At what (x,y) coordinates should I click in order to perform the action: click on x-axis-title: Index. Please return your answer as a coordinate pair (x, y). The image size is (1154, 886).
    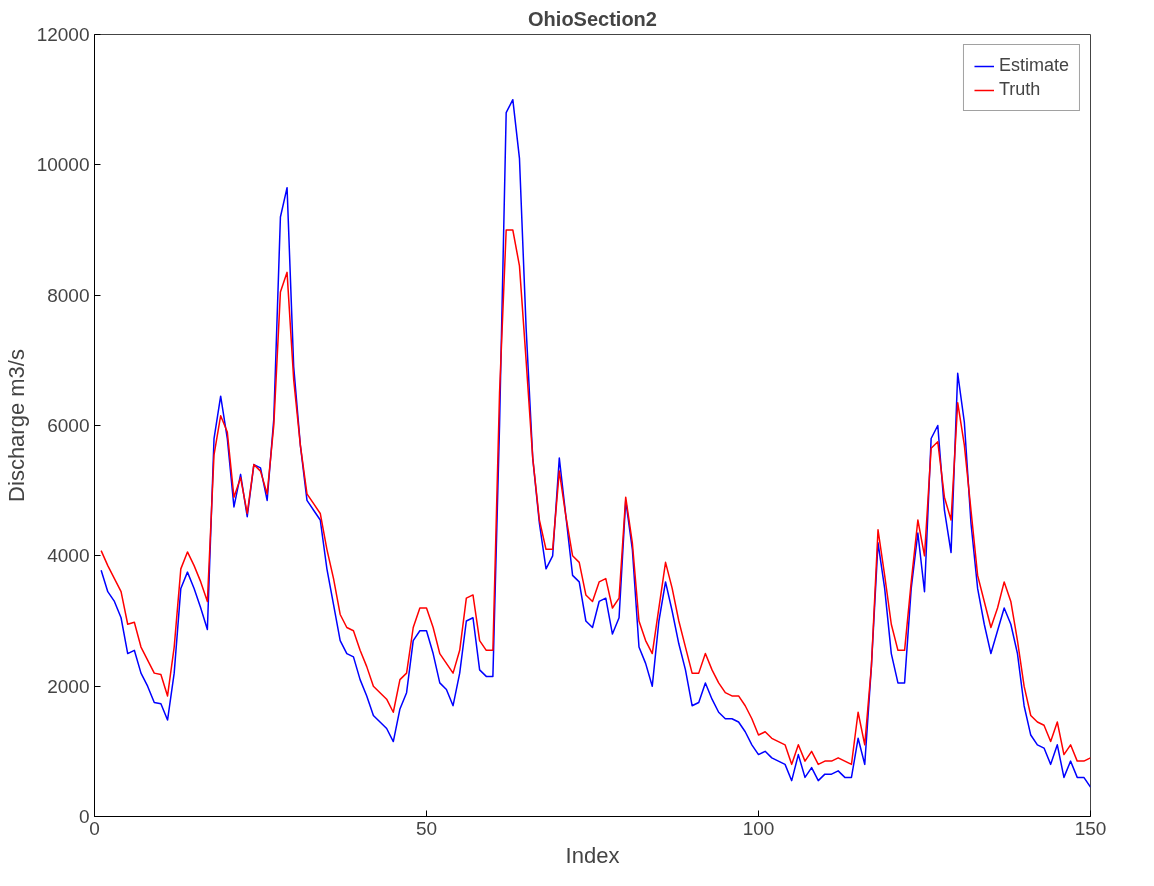
    Looking at the image, I should click on (592, 855).